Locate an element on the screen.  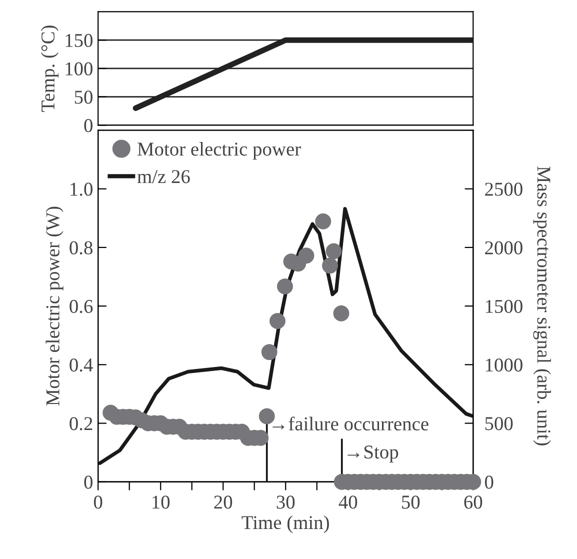
ref-line-label: →Stop is located at coordinates (373, 454).